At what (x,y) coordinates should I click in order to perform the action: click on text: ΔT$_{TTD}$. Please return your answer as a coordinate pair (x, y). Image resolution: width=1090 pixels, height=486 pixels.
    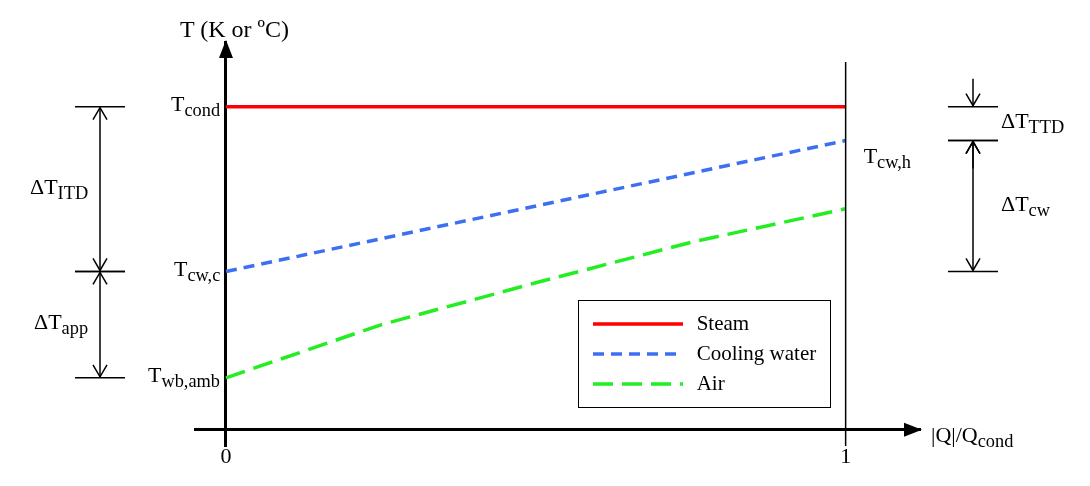
    Looking at the image, I should click on (1033, 123).